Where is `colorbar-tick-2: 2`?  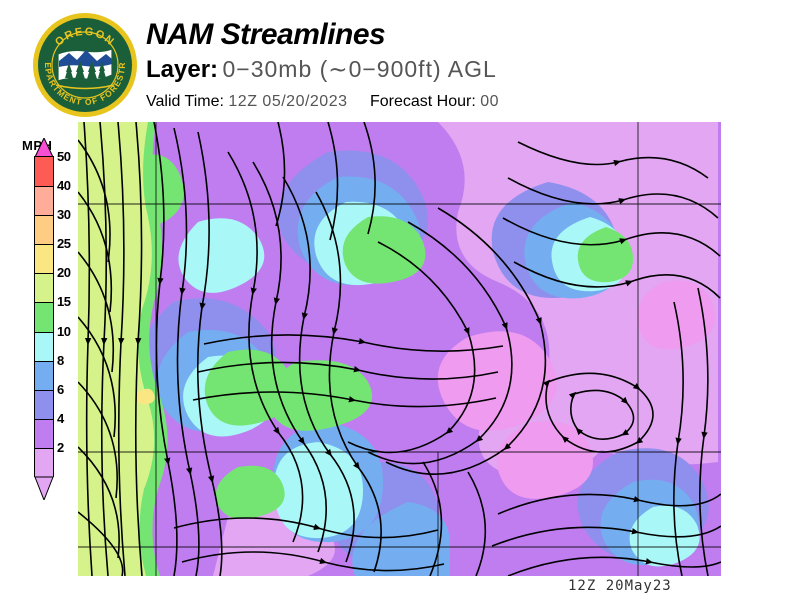 colorbar-tick-2: 2 is located at coordinates (60, 447).